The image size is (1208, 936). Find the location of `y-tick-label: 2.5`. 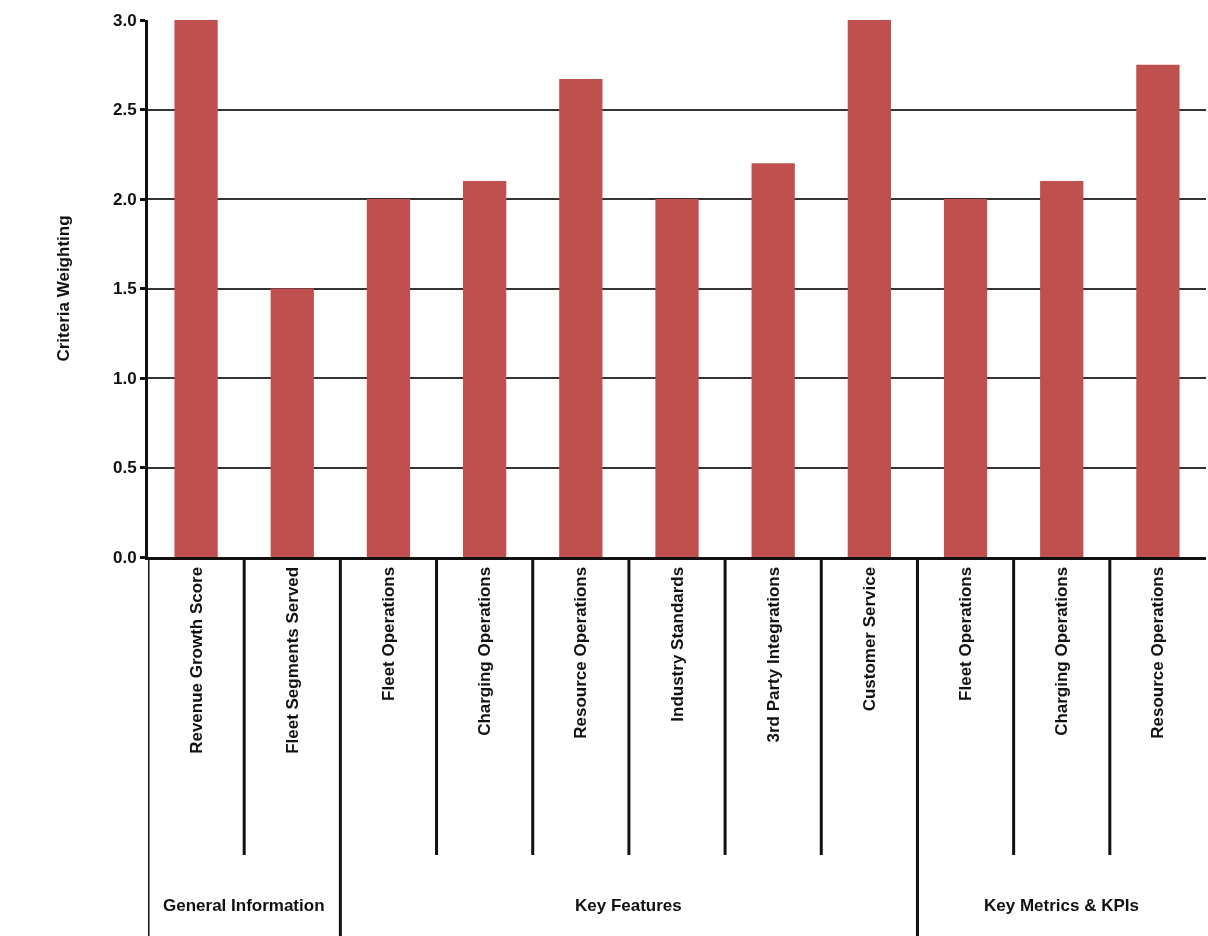

y-tick-label: 2.5 is located at coordinates (124, 110).